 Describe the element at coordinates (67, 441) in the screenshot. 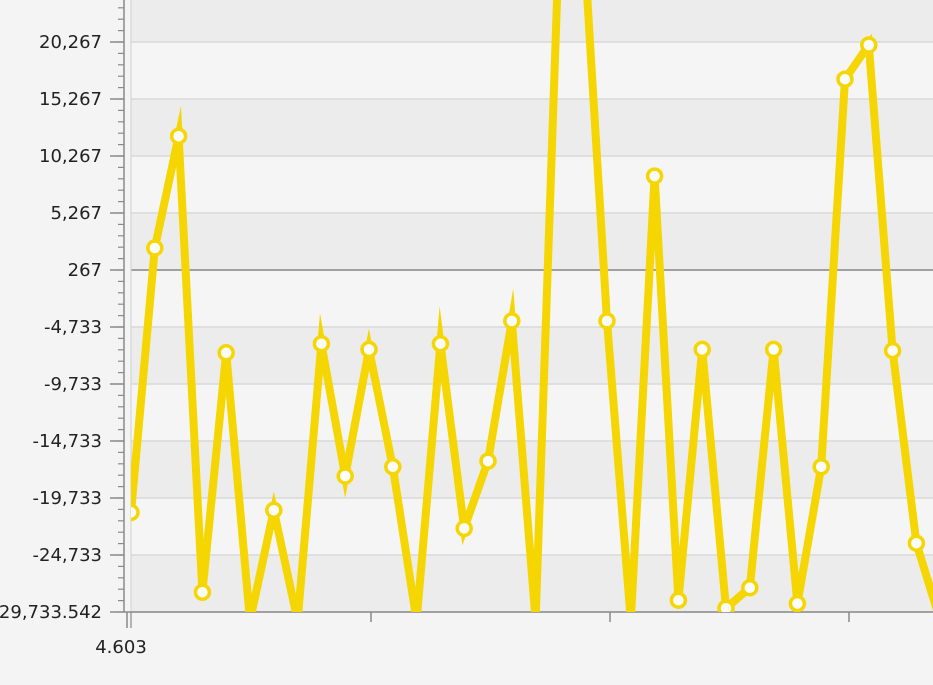

I see `y-tick-label: -14,733` at that location.